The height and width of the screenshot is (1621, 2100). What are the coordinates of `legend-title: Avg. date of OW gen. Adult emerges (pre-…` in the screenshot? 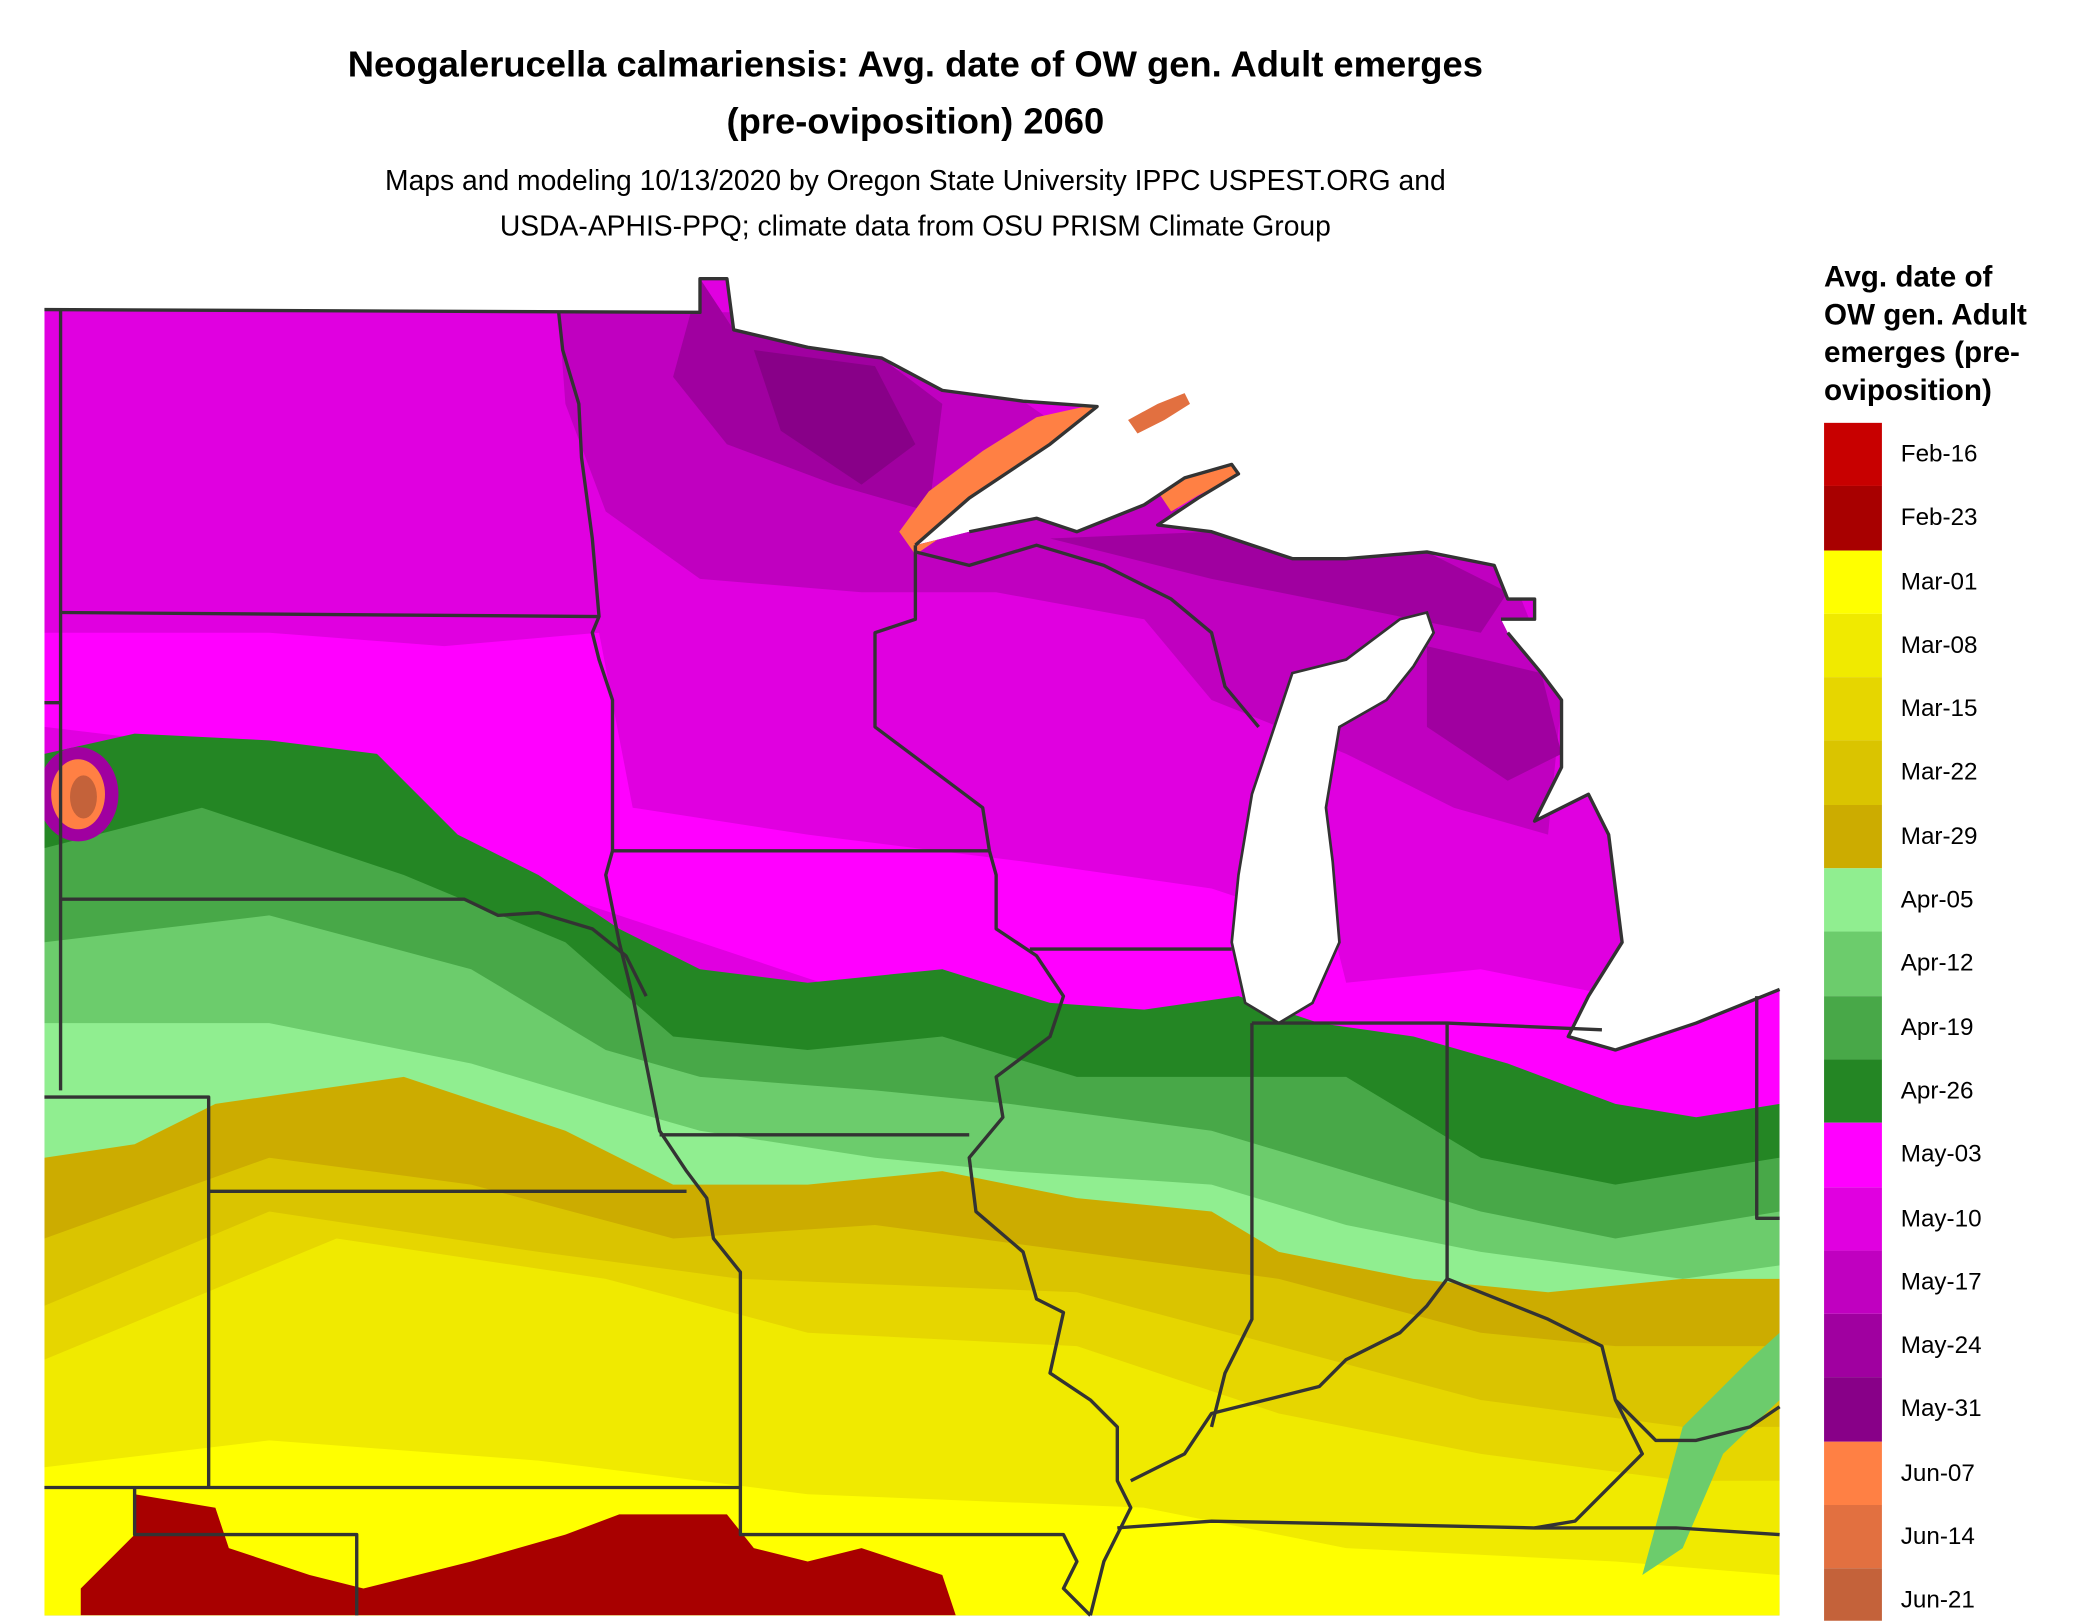 It's located at (1958, 333).